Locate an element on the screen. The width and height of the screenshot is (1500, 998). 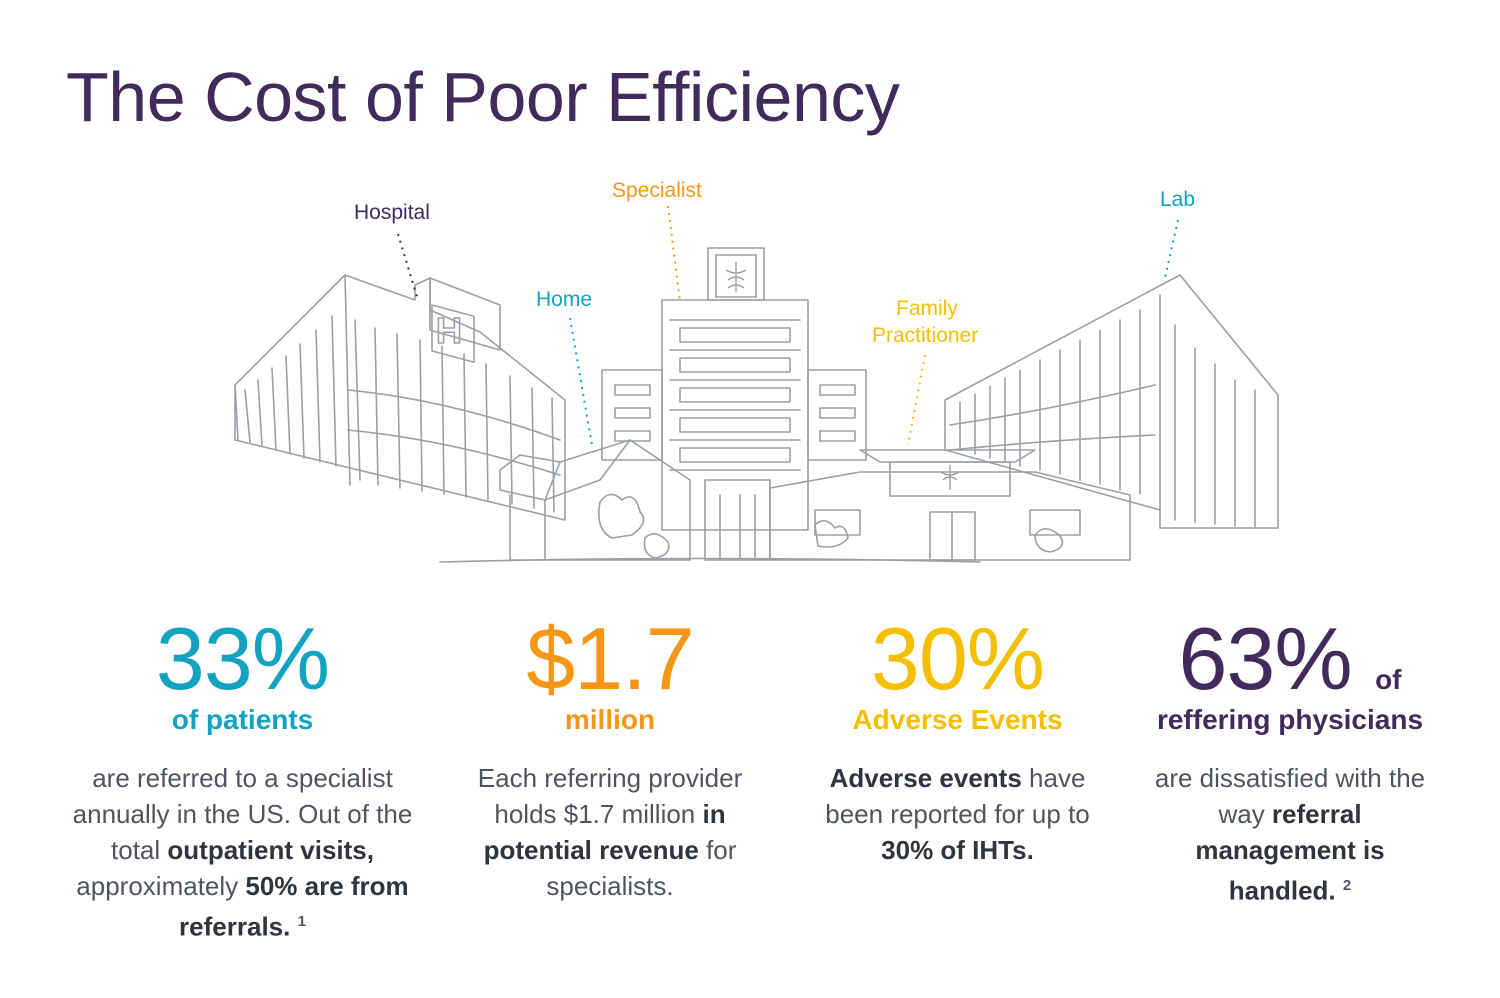
hospital-sign-letter: H is located at coordinates (449, 330).